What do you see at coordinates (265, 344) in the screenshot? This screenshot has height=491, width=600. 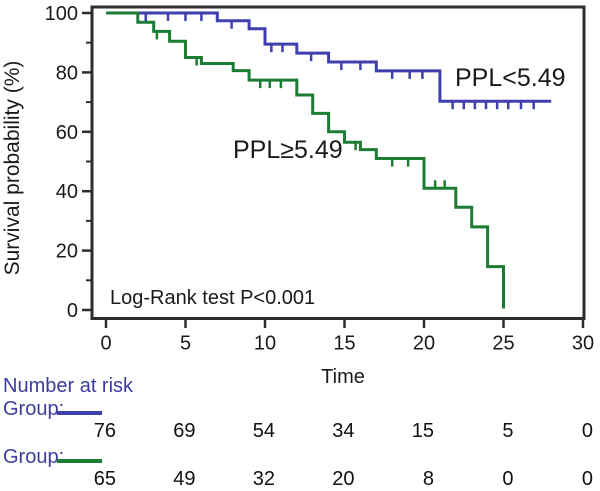 I see `x-tick-label: 10` at bounding box center [265, 344].